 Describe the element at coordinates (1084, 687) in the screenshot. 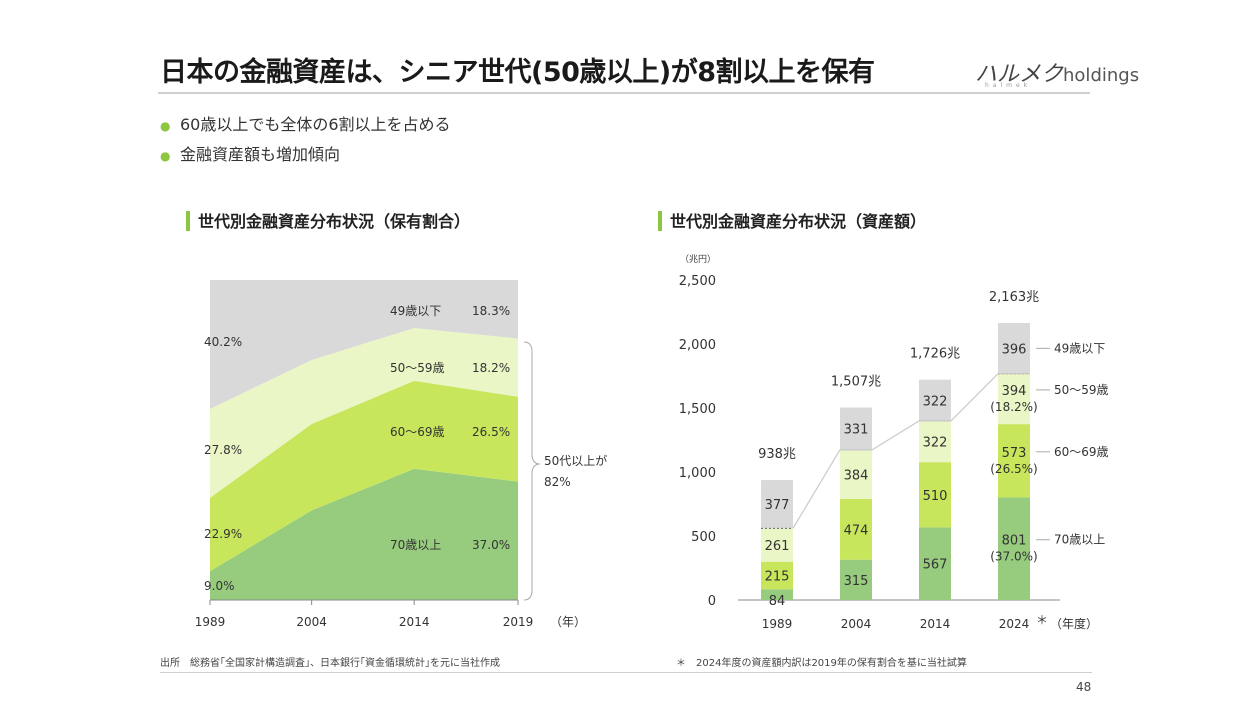

I see `page-number: 48` at that location.